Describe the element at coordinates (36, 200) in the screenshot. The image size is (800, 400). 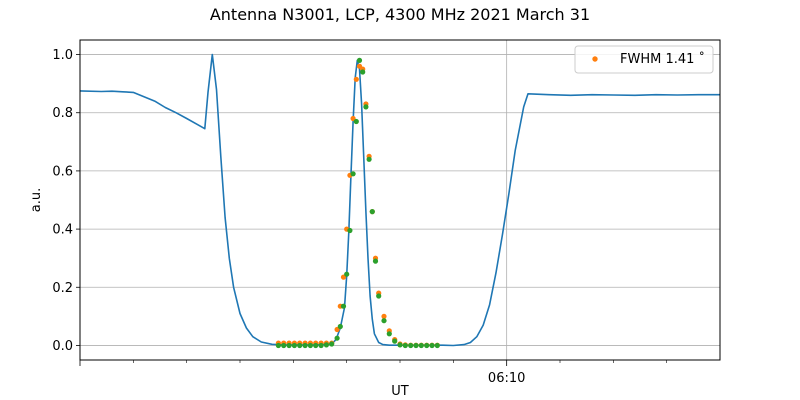
I see `y-axis-label: a.u.` at that location.